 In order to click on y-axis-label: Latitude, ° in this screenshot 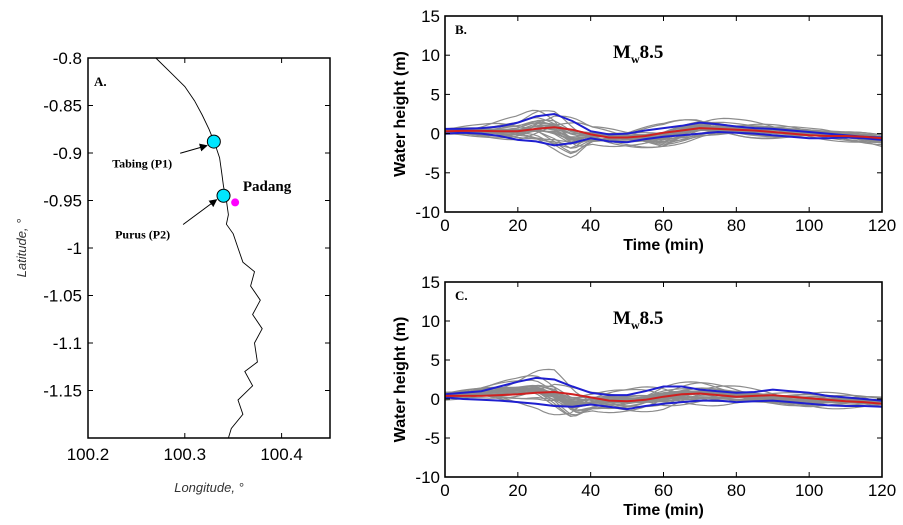, I will do `click(21, 248)`.